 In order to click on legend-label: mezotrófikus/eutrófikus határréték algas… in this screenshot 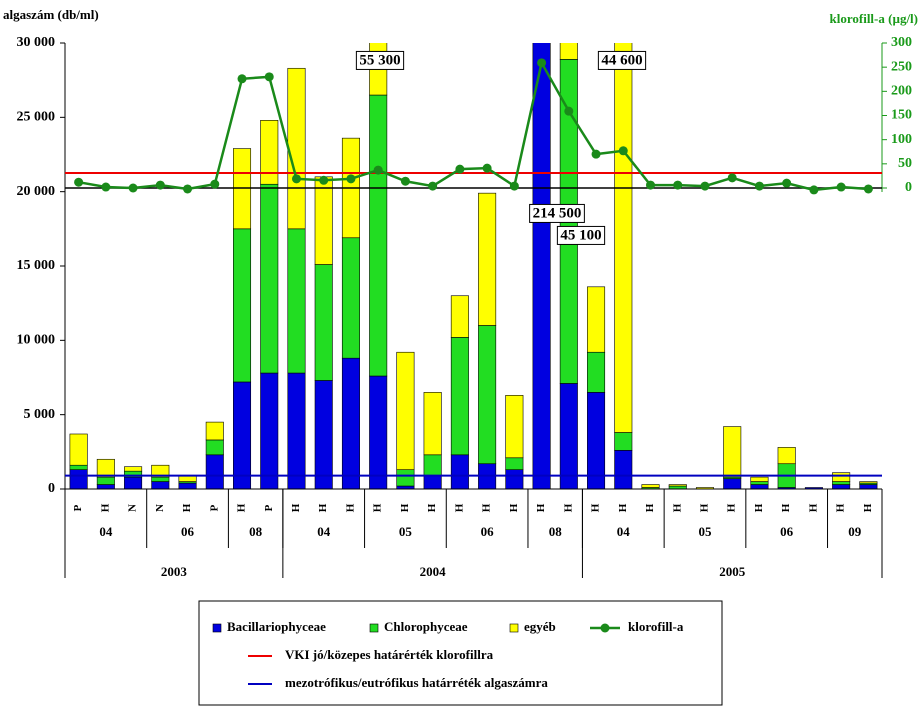, I will do `click(416, 682)`.